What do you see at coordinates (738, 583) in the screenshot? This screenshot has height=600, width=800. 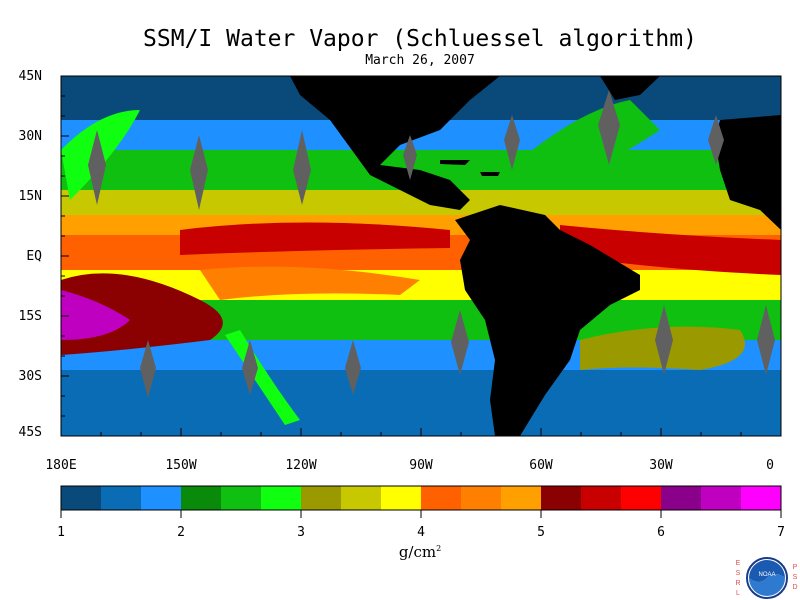 I see `logo-letter: R` at bounding box center [738, 583].